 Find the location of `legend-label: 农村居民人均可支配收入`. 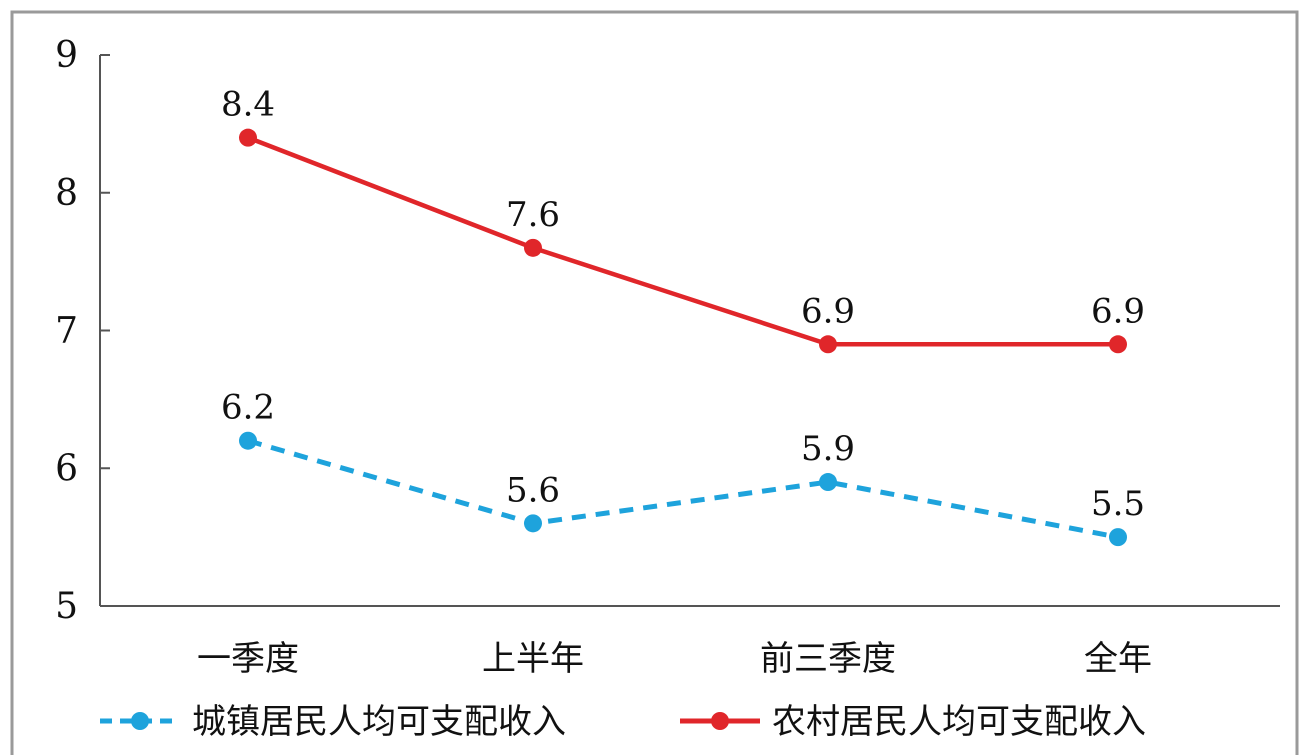

legend-label: 农村居民人均可支配收入 is located at coordinates (959, 722).